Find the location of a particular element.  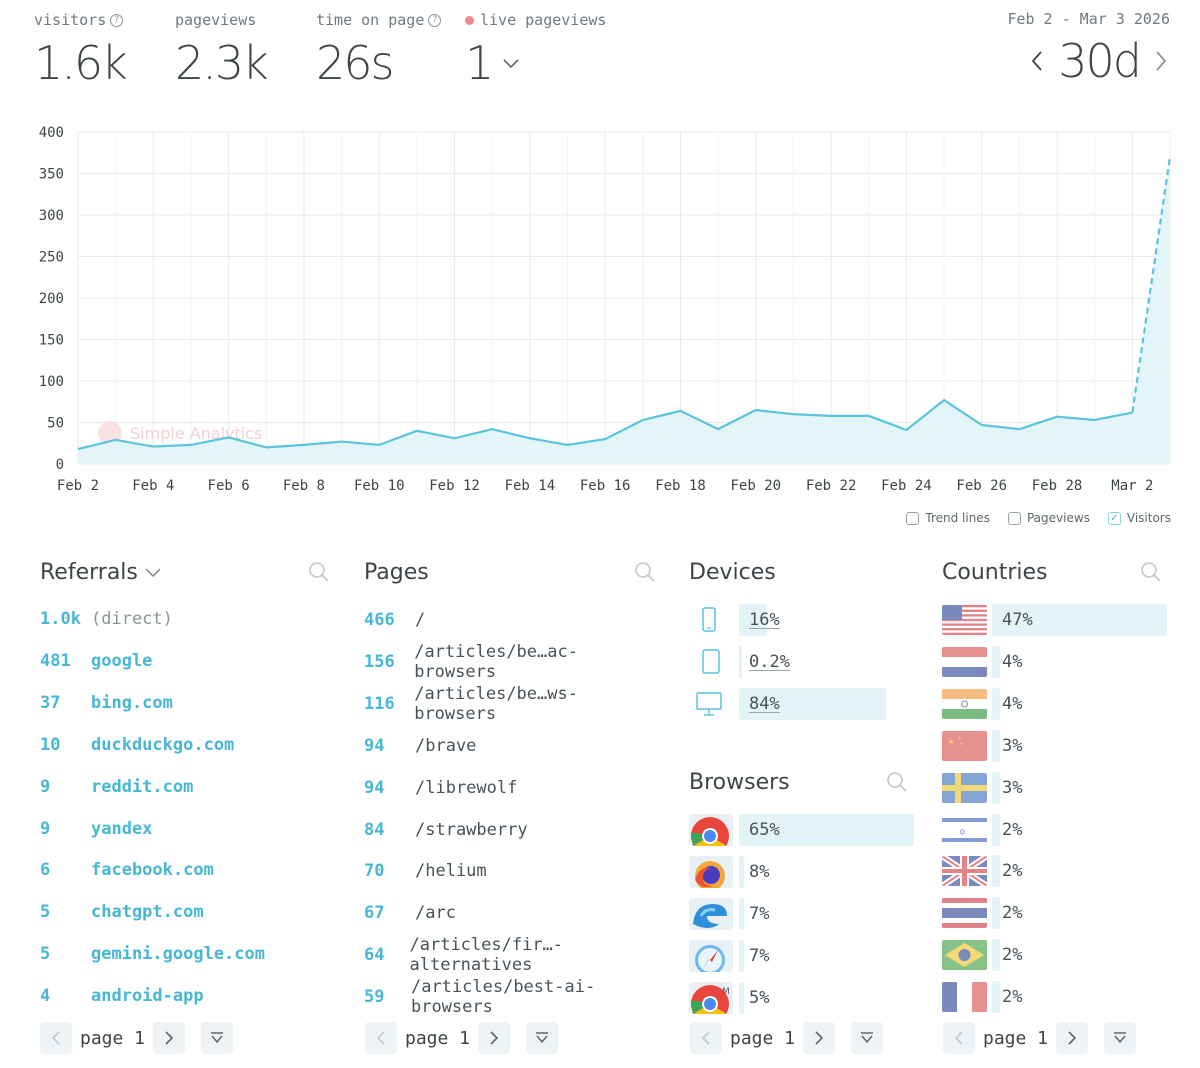

x-tick-label: Feb 12 is located at coordinates (454, 486).